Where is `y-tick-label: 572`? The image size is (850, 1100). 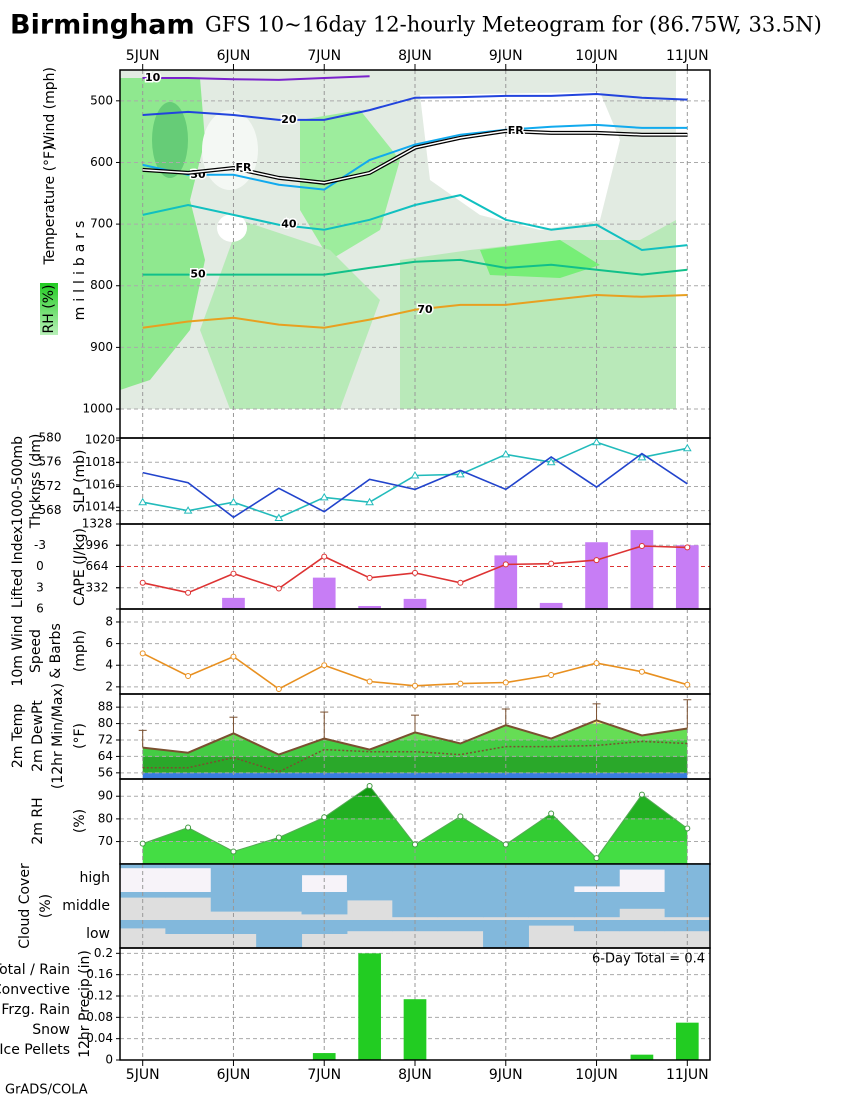 y-tick-label: 572 is located at coordinates (50, 486).